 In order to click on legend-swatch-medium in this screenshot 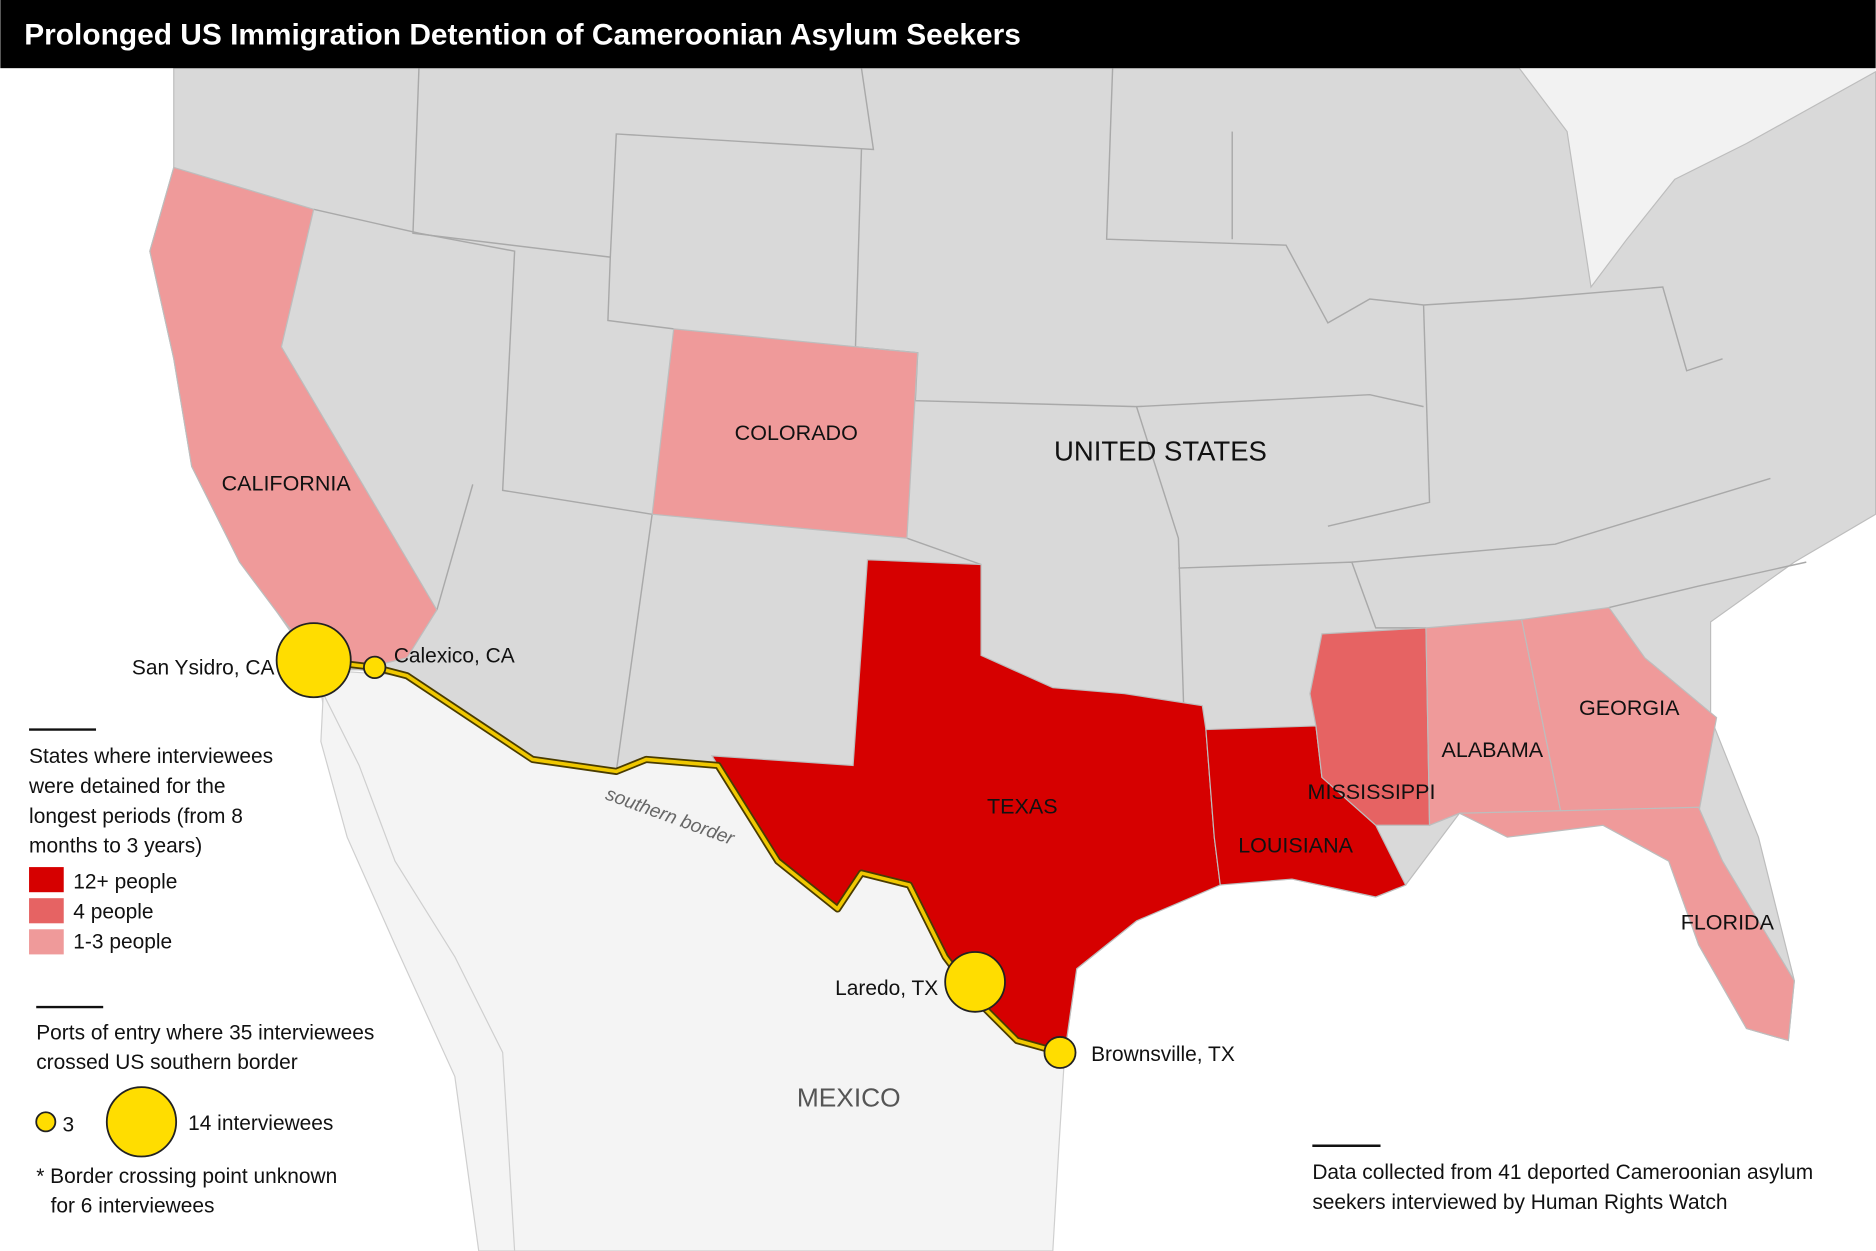, I will do `click(46, 911)`.